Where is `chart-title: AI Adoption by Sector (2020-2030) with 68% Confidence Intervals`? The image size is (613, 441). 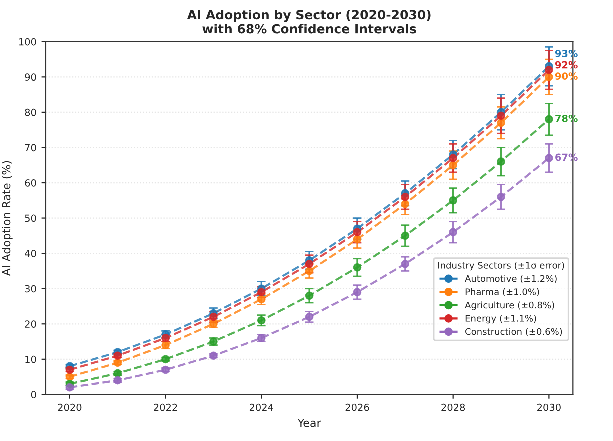 chart-title: AI Adoption by Sector (2020-2030) with 68% Confidence Intervals is located at coordinates (309, 22).